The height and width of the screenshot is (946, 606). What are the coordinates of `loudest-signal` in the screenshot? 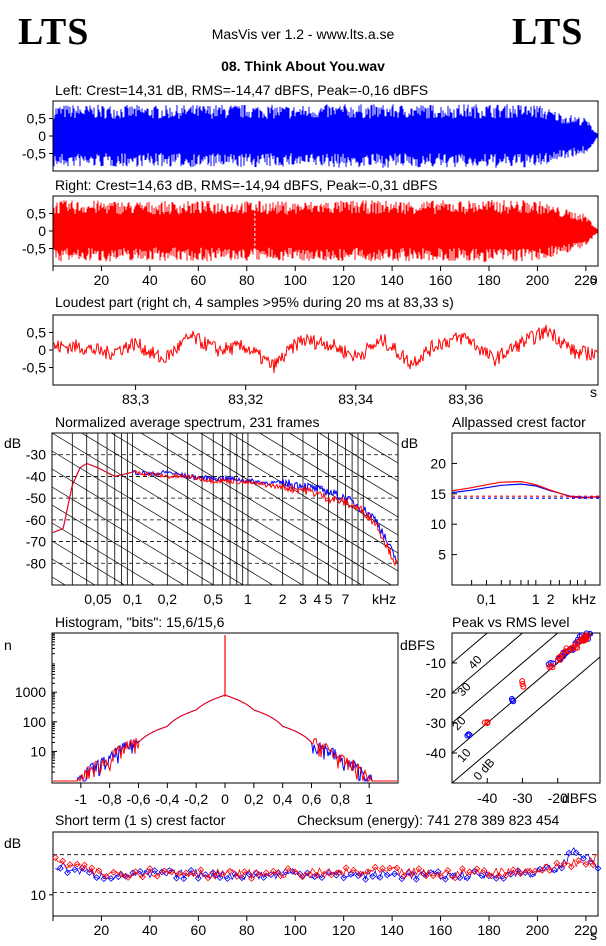 It's located at (325, 349).